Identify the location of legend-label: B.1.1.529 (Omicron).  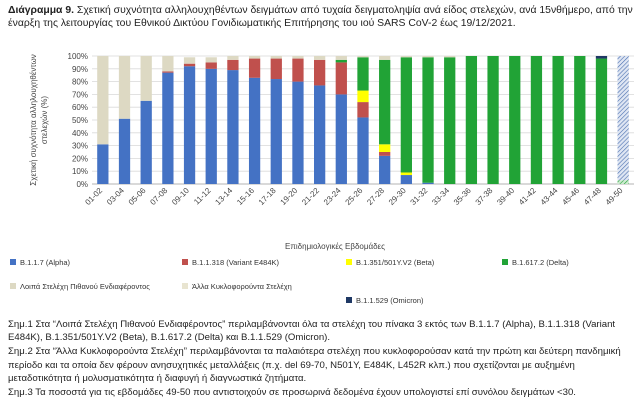
(390, 300).